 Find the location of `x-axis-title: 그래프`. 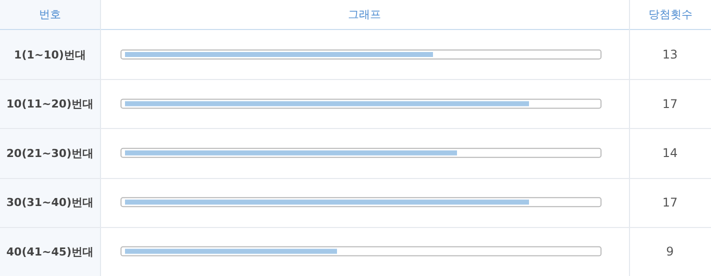

x-axis-title: 그래프 is located at coordinates (364, 14).